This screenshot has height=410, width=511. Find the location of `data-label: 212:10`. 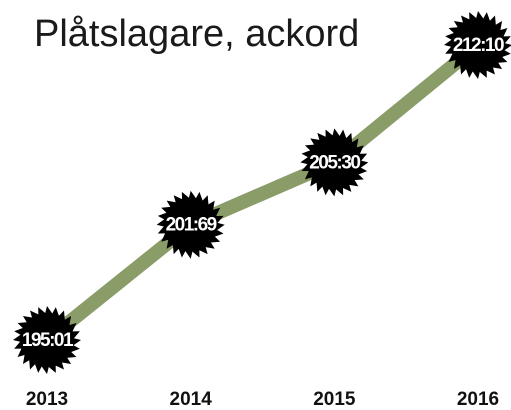

data-label: 212:10 is located at coordinates (478, 45).